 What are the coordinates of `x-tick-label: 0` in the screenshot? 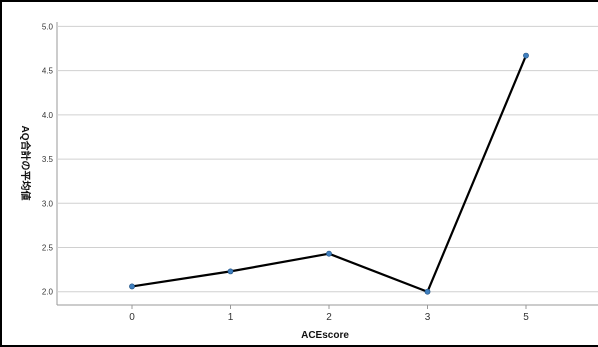 It's located at (132, 317).